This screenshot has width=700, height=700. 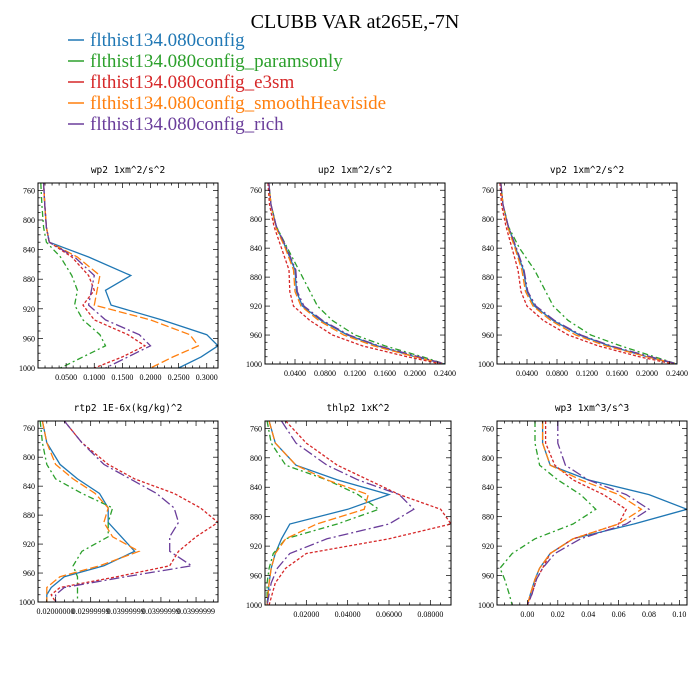 What do you see at coordinates (179, 377) in the screenshot?
I see `x-tick-label: 0.2500` at bounding box center [179, 377].